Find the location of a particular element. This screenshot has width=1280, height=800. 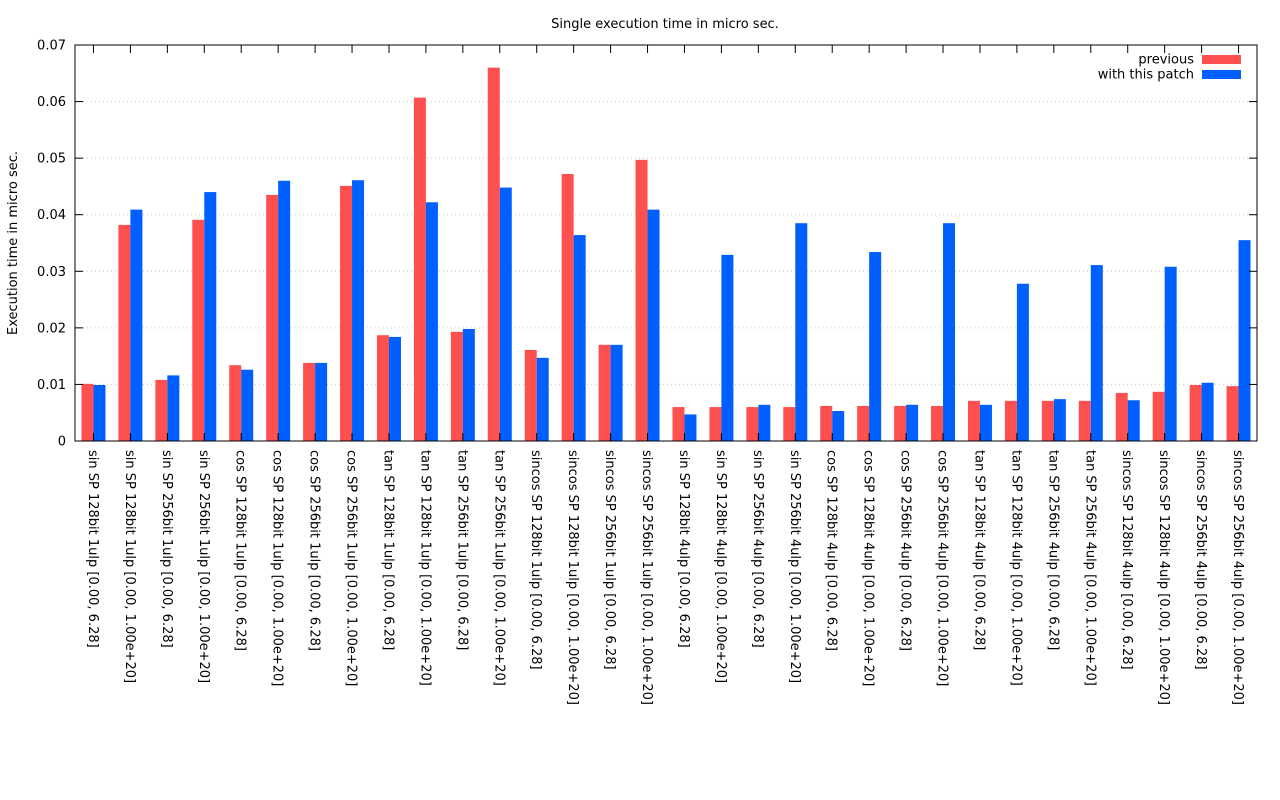

category-label: cos SP 128bit 1ulp [0.00, 1.00e+20] is located at coordinates (277, 568).